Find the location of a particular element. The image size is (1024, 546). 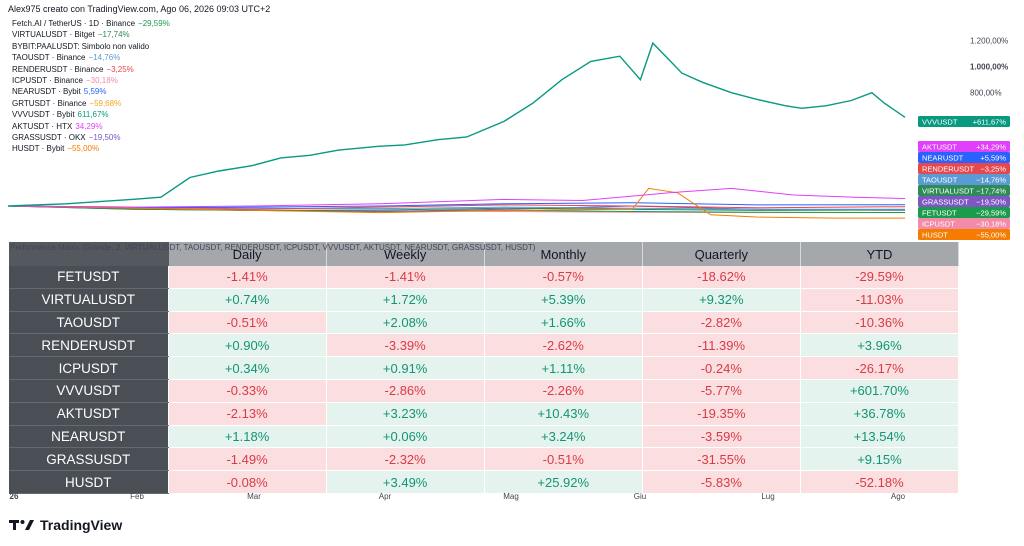

time-axis-label: Lug is located at coordinates (768, 496).